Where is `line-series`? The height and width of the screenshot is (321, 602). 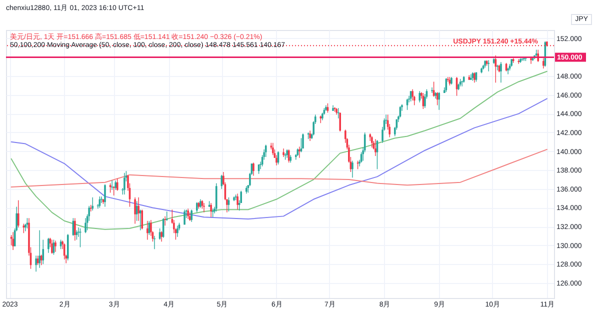 line-series is located at coordinates (279, 168).